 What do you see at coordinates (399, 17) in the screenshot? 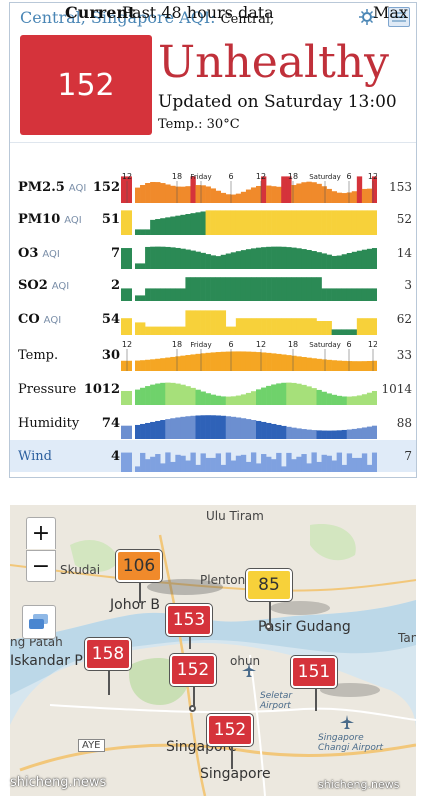
I see `flag-icon` at bounding box center [399, 17].